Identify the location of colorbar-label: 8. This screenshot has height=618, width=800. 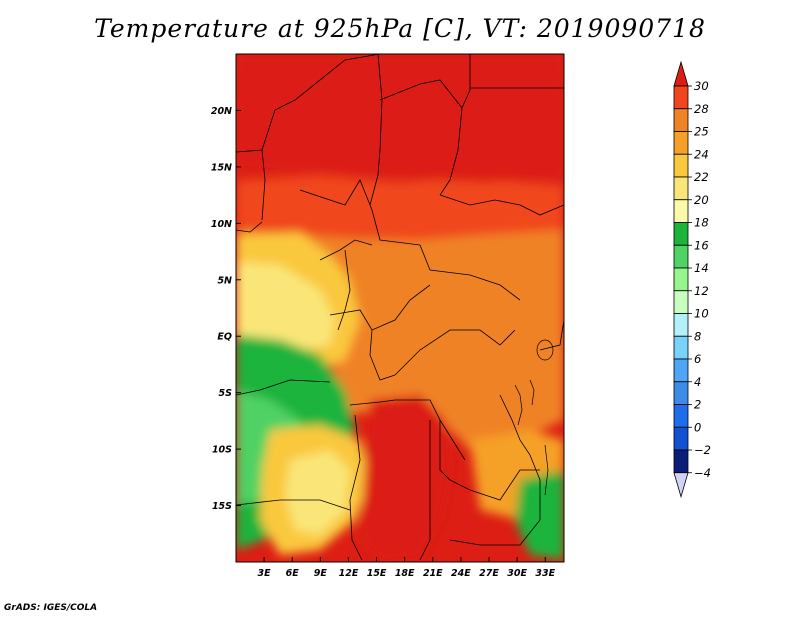
(697, 336).